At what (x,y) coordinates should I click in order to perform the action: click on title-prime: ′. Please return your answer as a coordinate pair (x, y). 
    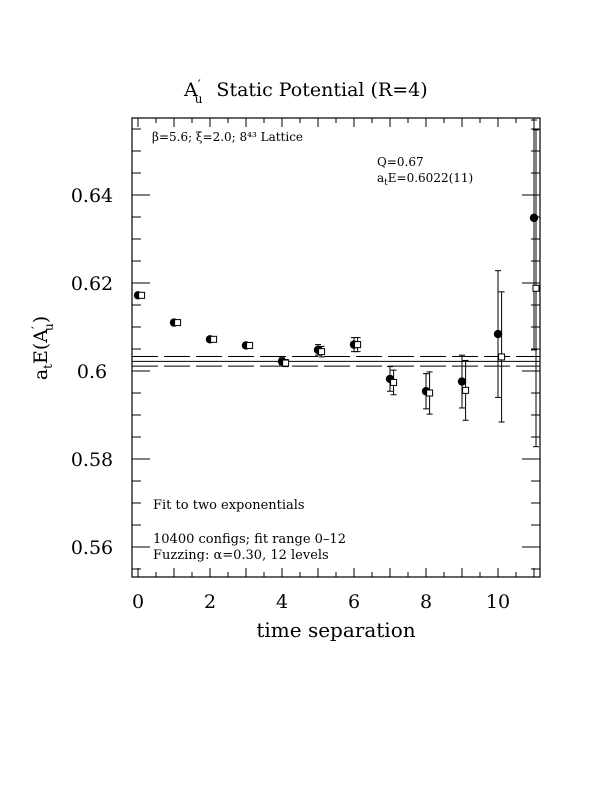
    Looking at the image, I should click on (199, 85).